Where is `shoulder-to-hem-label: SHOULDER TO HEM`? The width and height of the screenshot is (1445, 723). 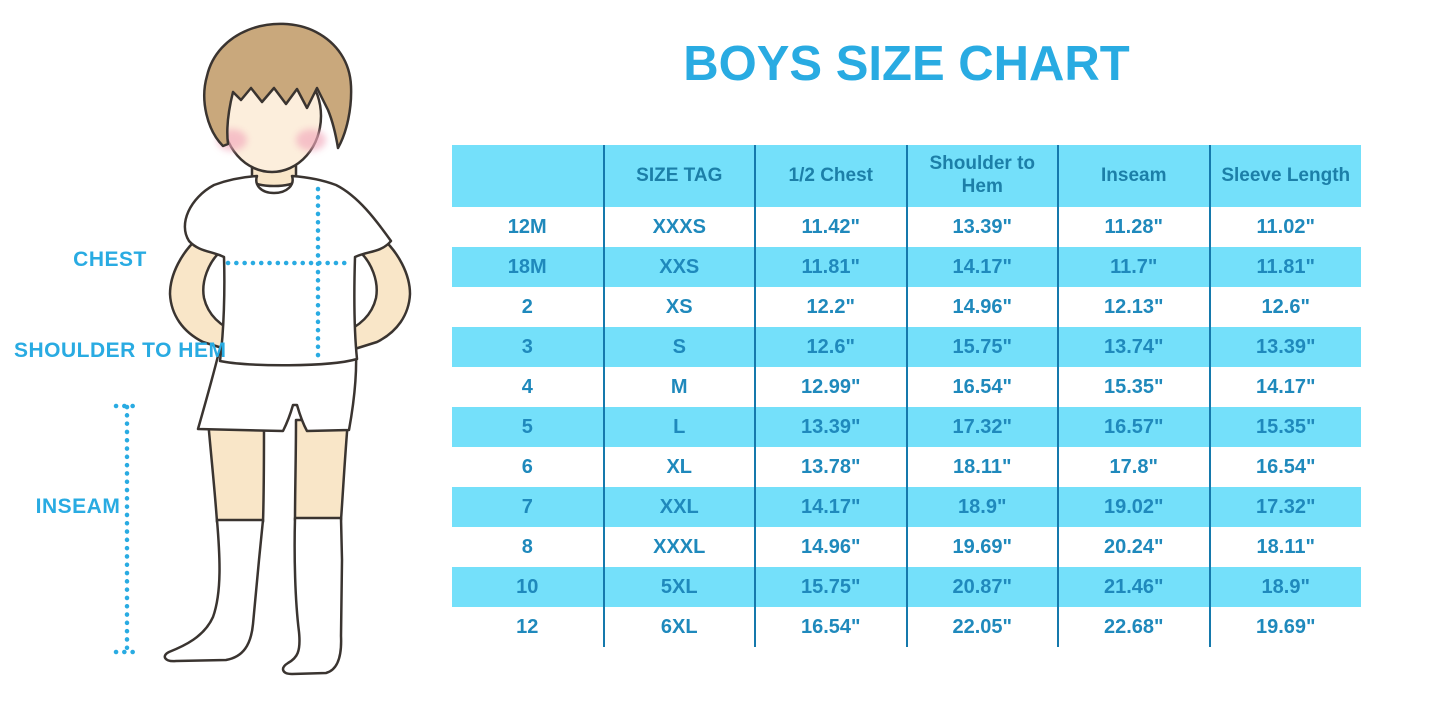
shoulder-to-hem-label: SHOULDER TO HEM is located at coordinates (120, 350).